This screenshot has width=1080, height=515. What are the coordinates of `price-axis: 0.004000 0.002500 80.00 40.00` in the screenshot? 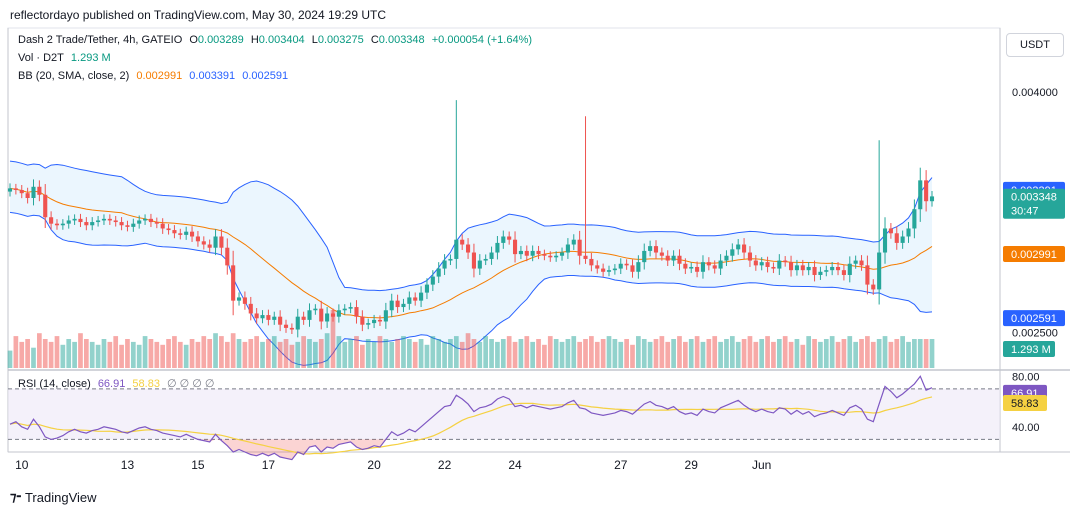 It's located at (1035, 260).